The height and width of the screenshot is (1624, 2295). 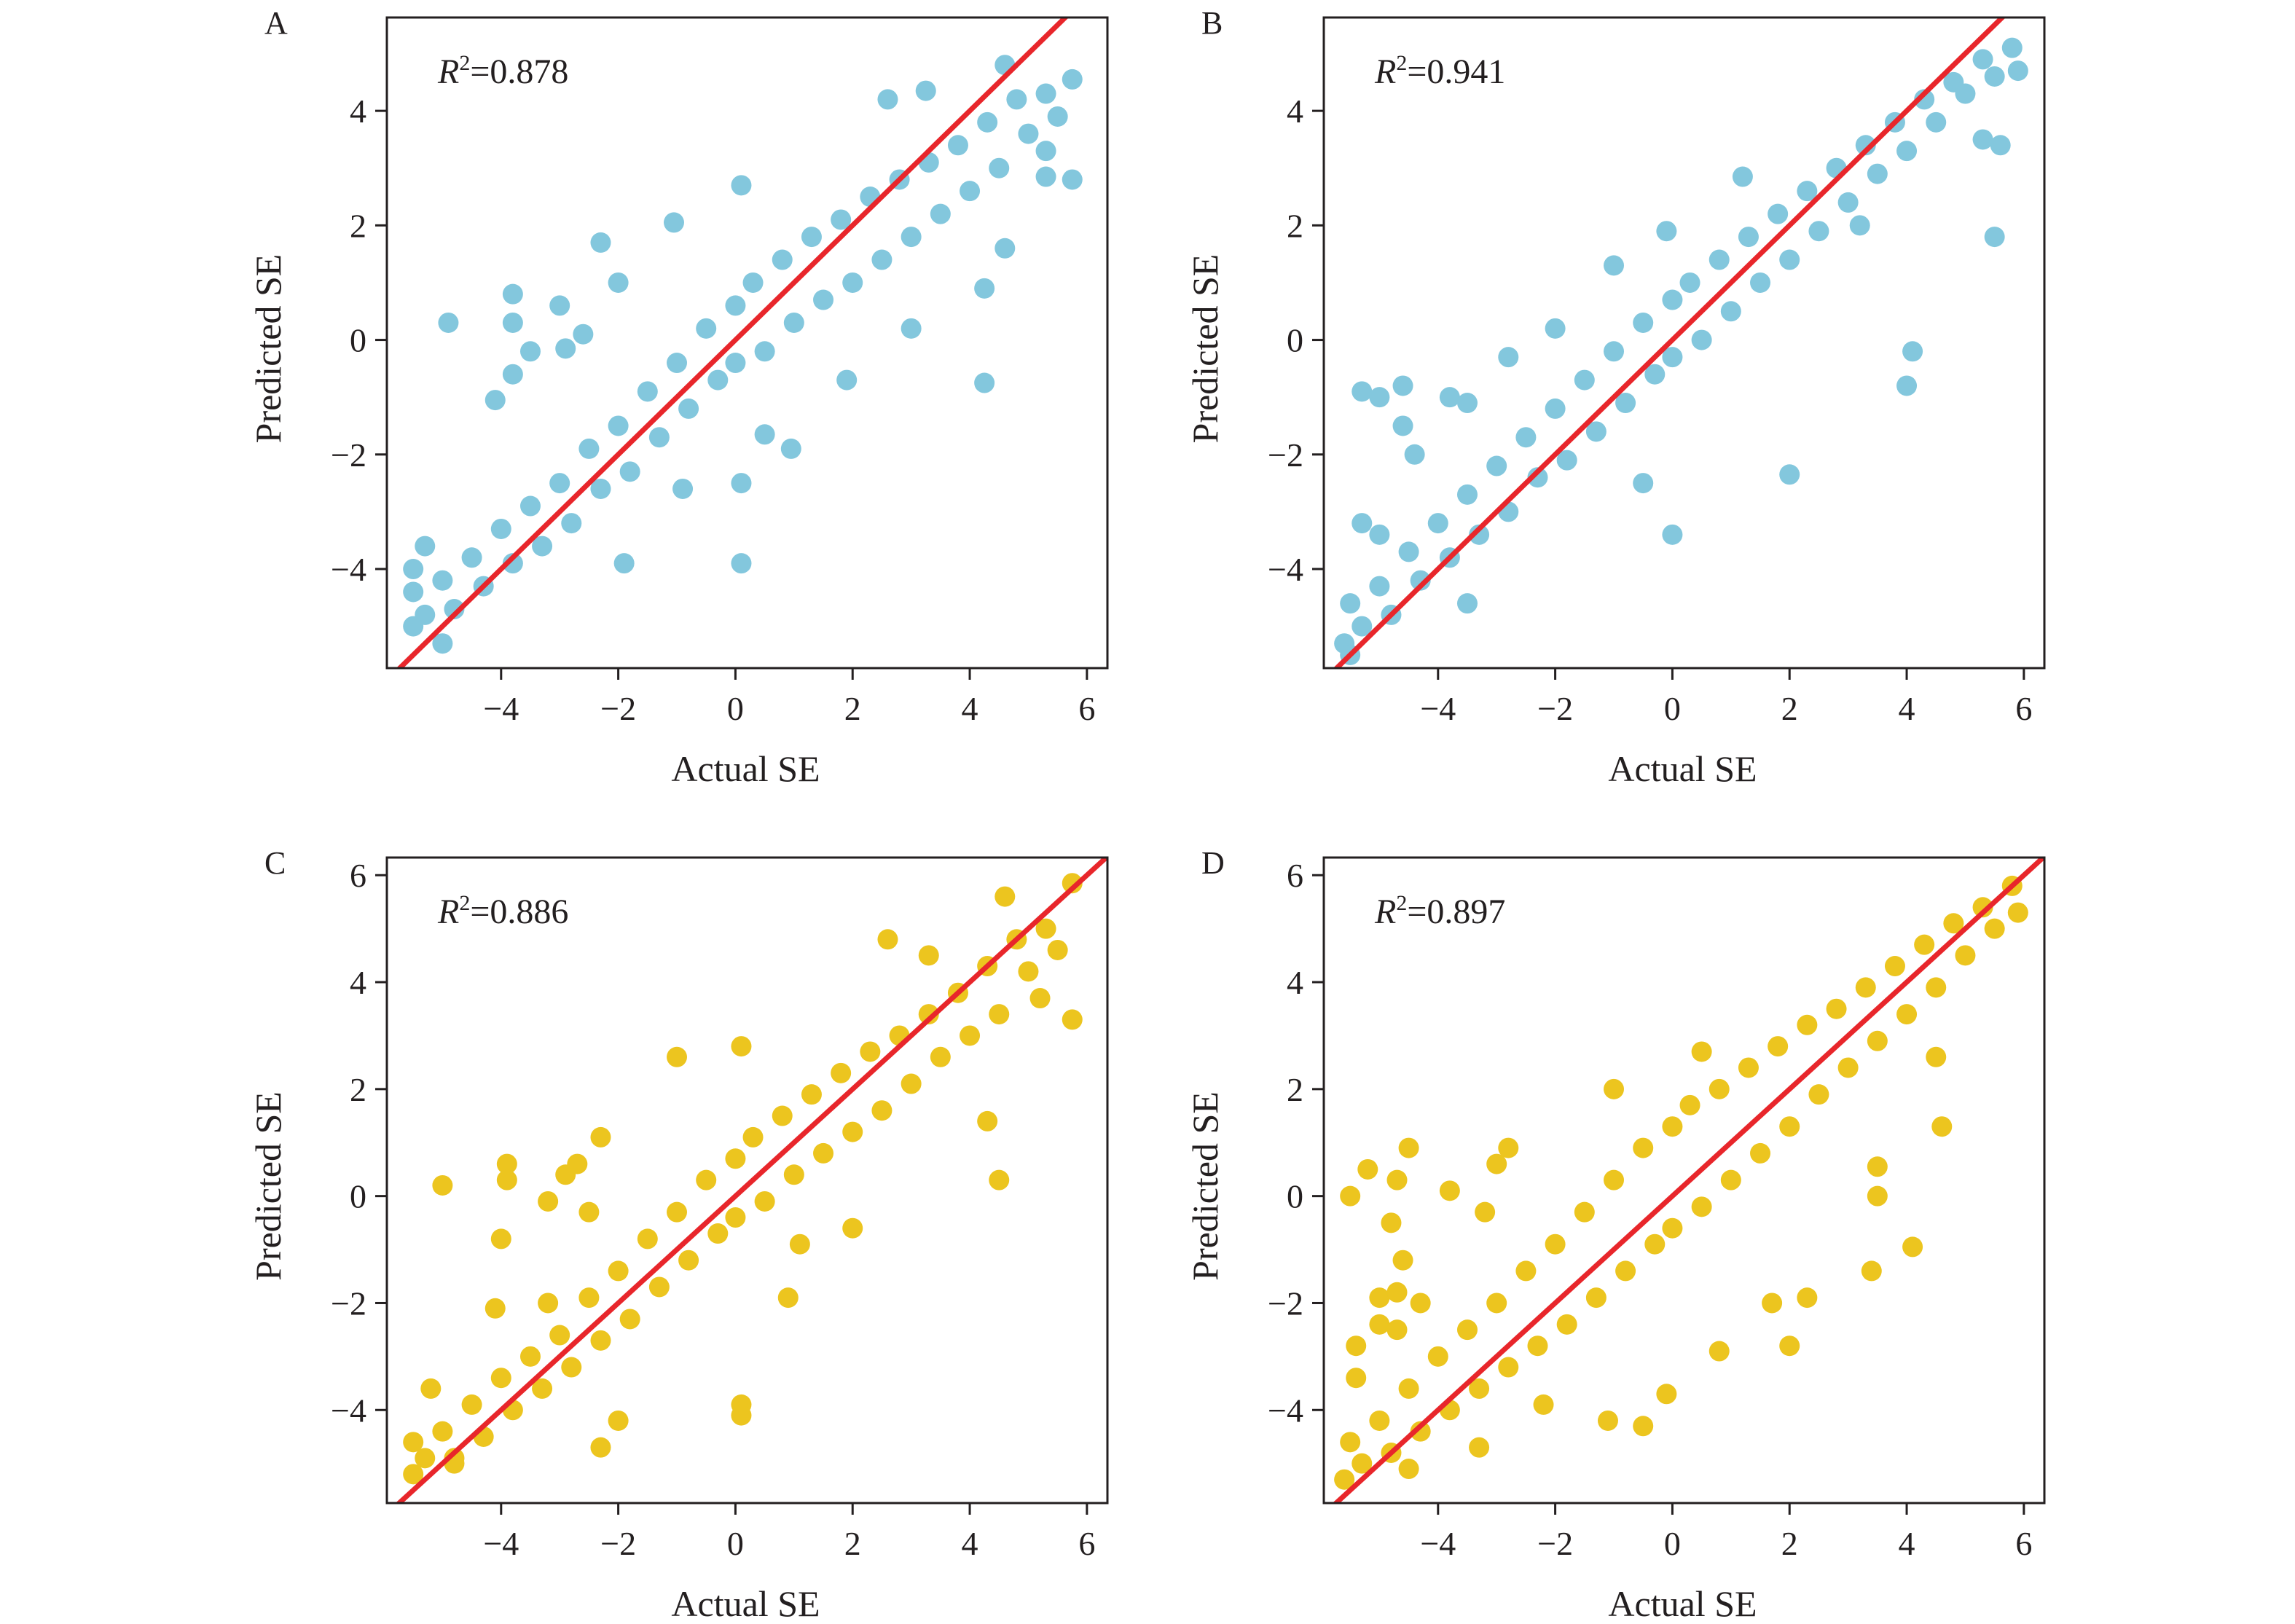 What do you see at coordinates (1295, 1196) in the screenshot?
I see `y-tick-label: 0` at bounding box center [1295, 1196].